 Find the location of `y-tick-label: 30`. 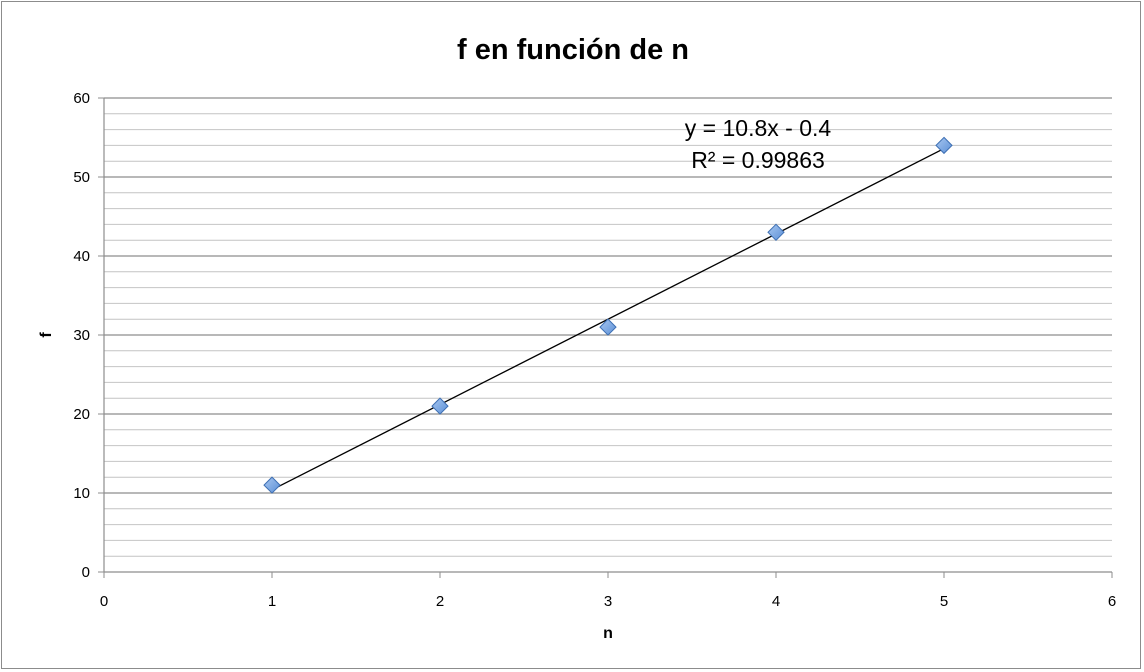

y-tick-label: 30 is located at coordinates (81, 335).